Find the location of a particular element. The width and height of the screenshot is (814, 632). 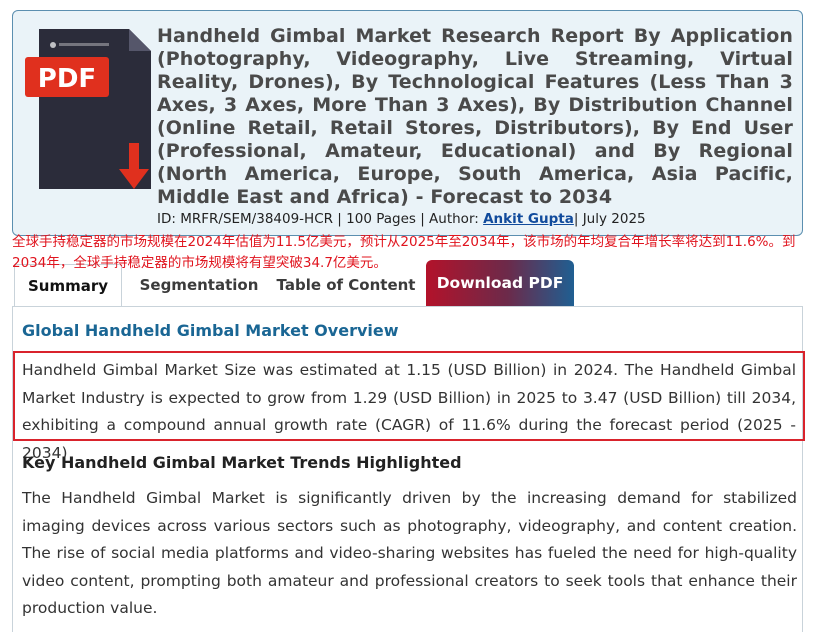

report-meta-suffix: | July 2025 is located at coordinates (609, 219).